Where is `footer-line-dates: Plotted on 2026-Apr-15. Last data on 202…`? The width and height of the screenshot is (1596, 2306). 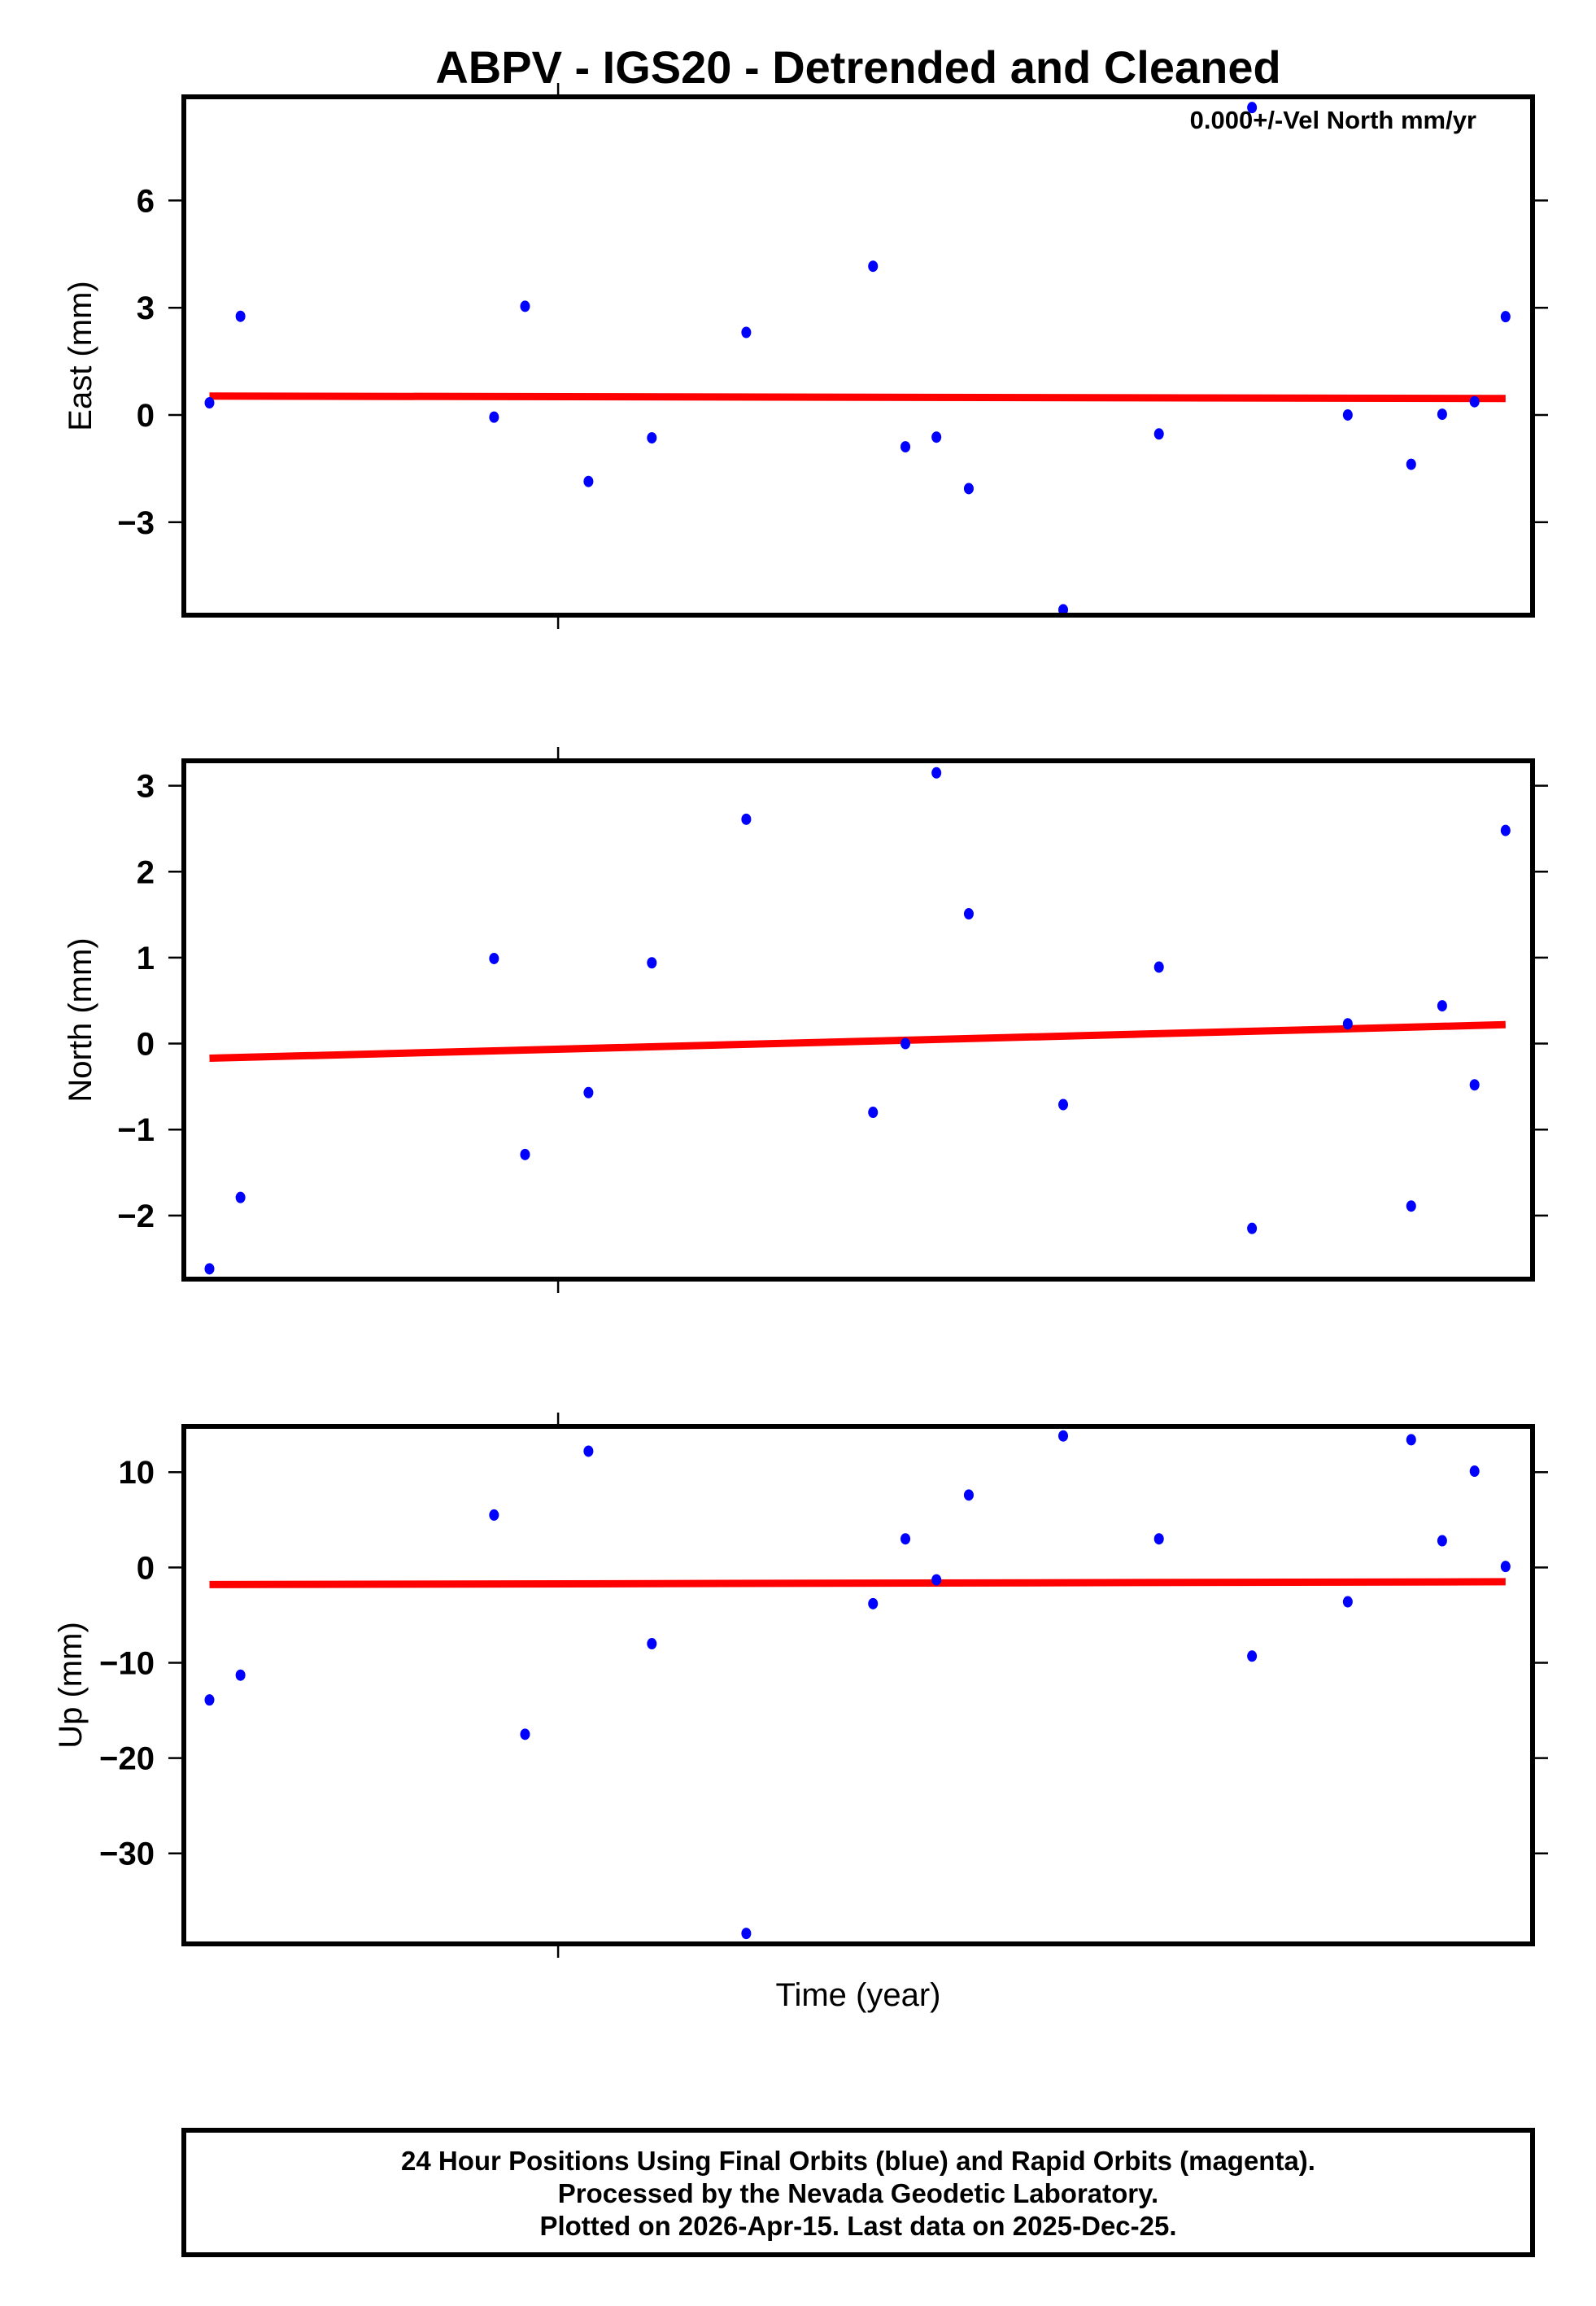 footer-line-dates: Plotted on 2026-Apr-15. Last data on 202… is located at coordinates (857, 2226).